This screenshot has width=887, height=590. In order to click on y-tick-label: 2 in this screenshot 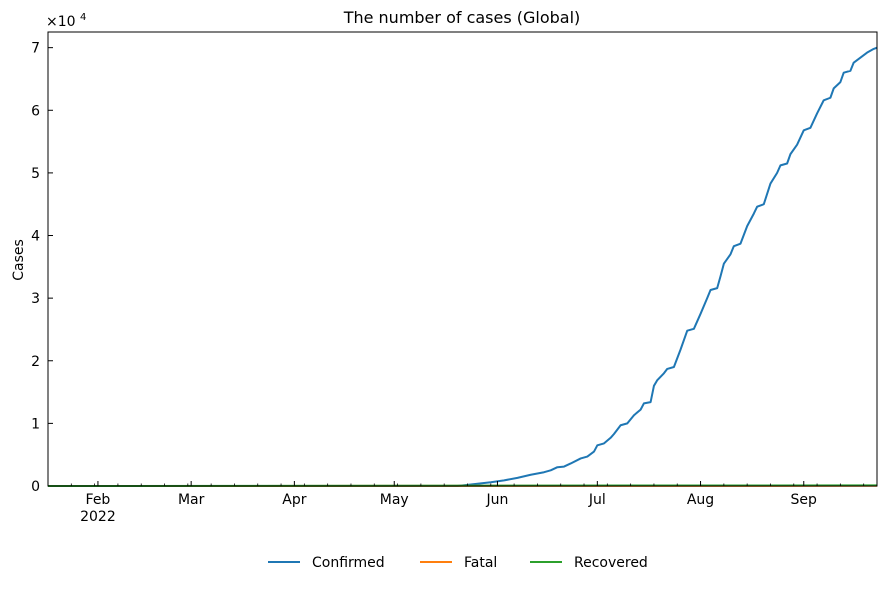, I will do `click(35, 362)`.